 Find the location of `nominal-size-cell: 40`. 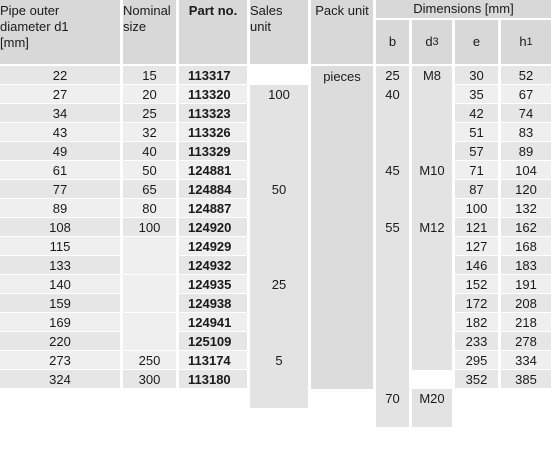

nominal-size-cell: 40 is located at coordinates (148, 151).